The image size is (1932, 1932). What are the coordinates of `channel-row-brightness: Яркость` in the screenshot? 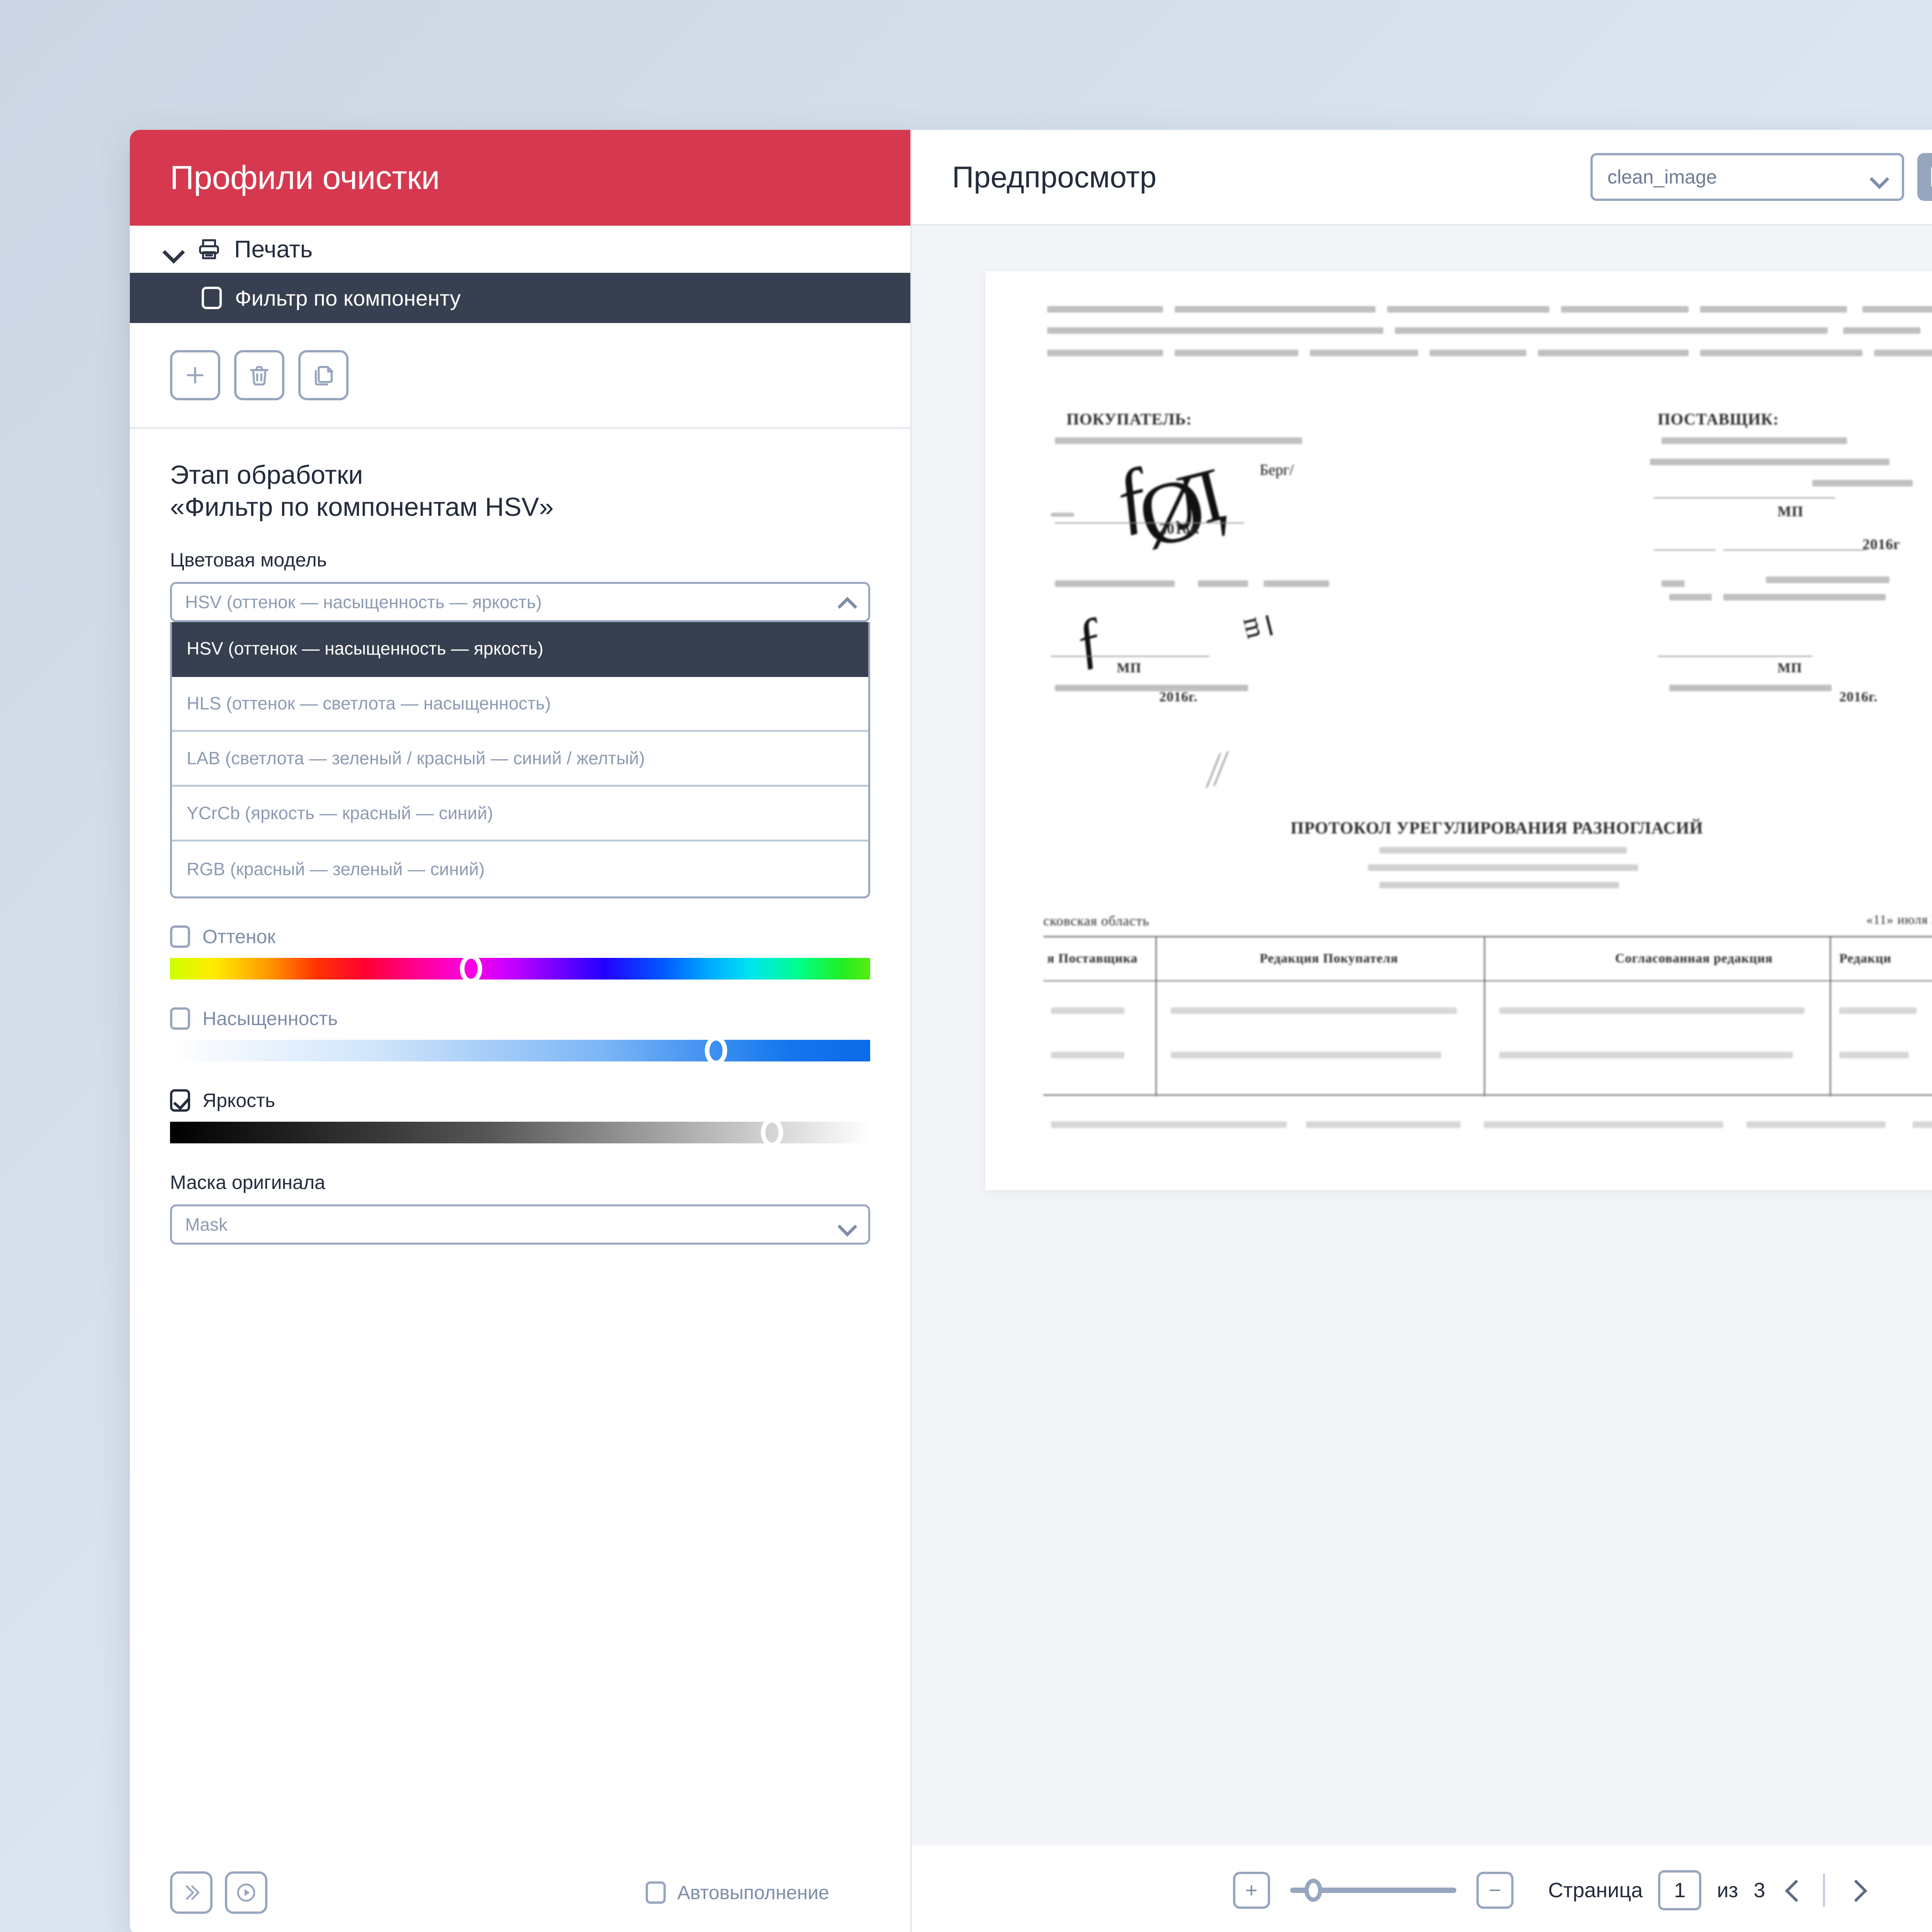 It's located at (520, 1100).